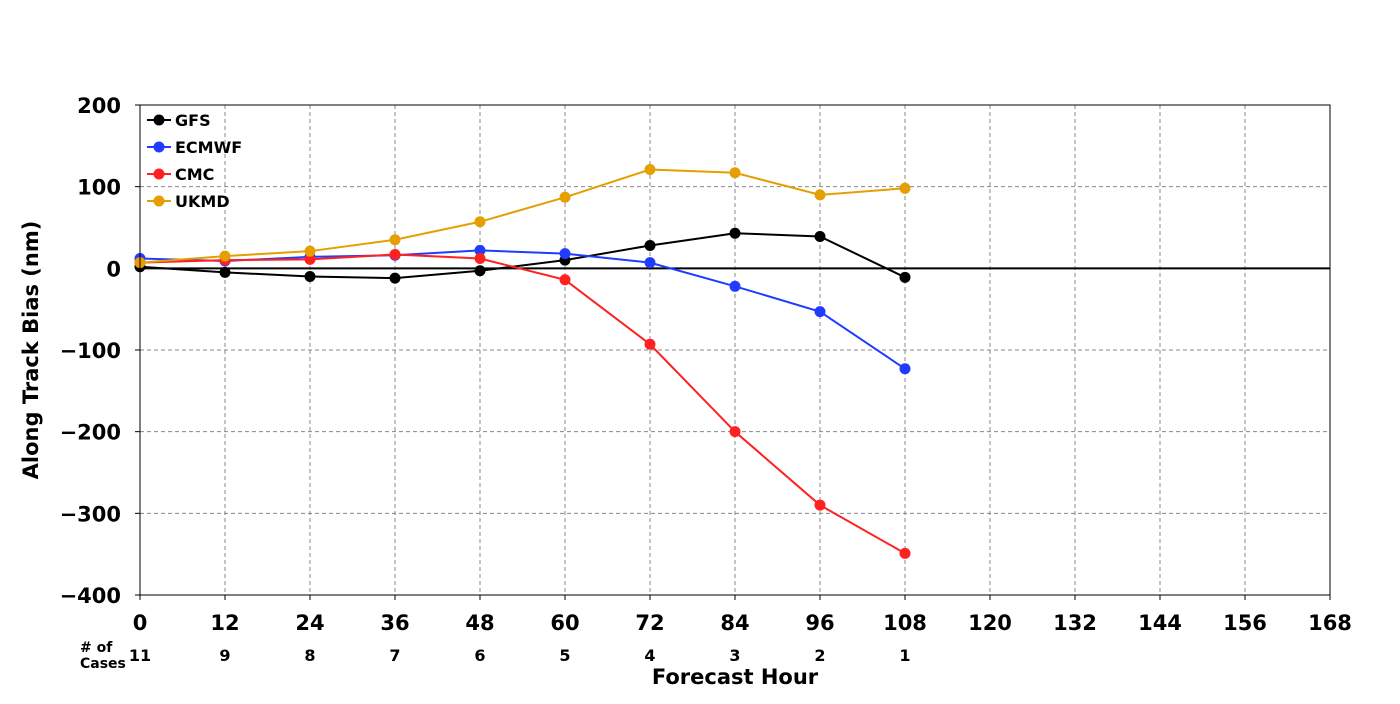 This screenshot has width=1400, height=704. I want to click on case-count-label: 6, so click(479, 655).